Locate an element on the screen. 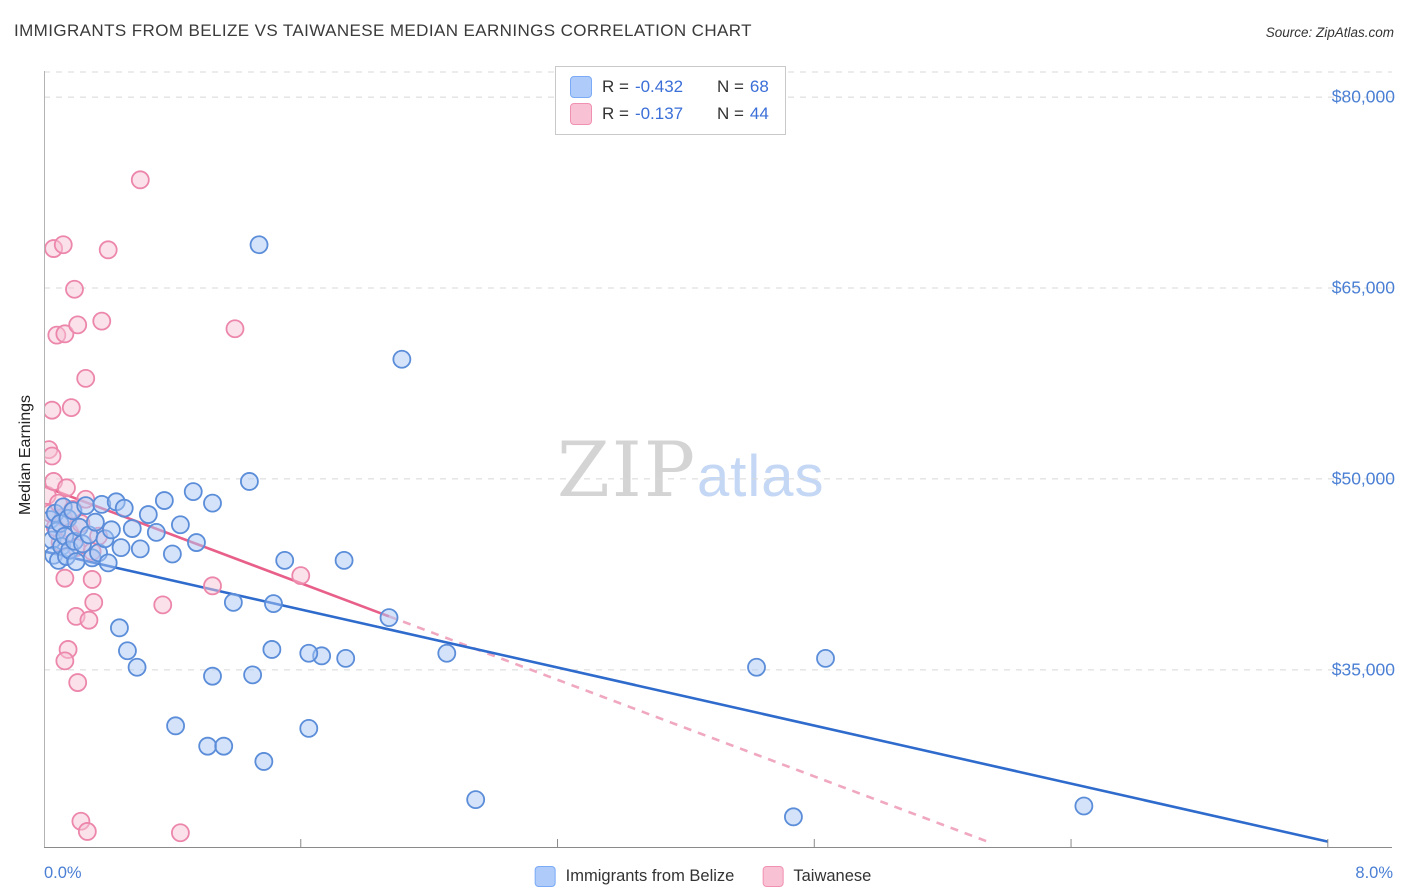 This screenshot has height=892, width=1406. x-axis-max-label: 8.0% is located at coordinates (1374, 873).